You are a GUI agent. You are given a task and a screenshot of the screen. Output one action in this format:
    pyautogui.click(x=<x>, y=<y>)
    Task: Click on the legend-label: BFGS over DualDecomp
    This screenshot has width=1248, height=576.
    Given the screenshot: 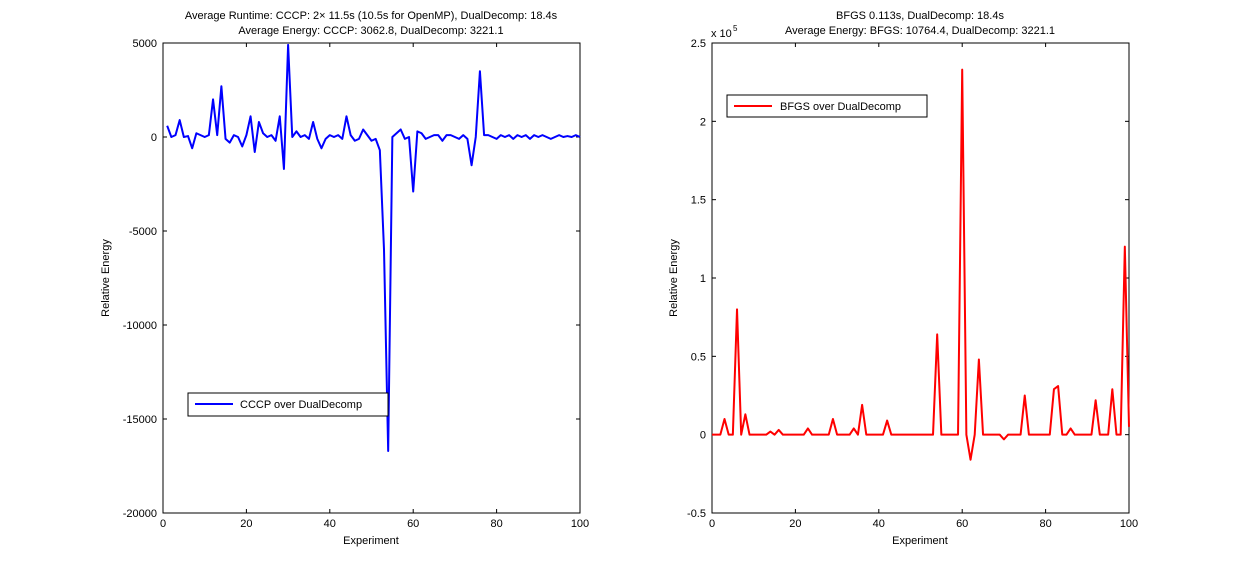 What is the action you would take?
    pyautogui.click(x=840, y=107)
    